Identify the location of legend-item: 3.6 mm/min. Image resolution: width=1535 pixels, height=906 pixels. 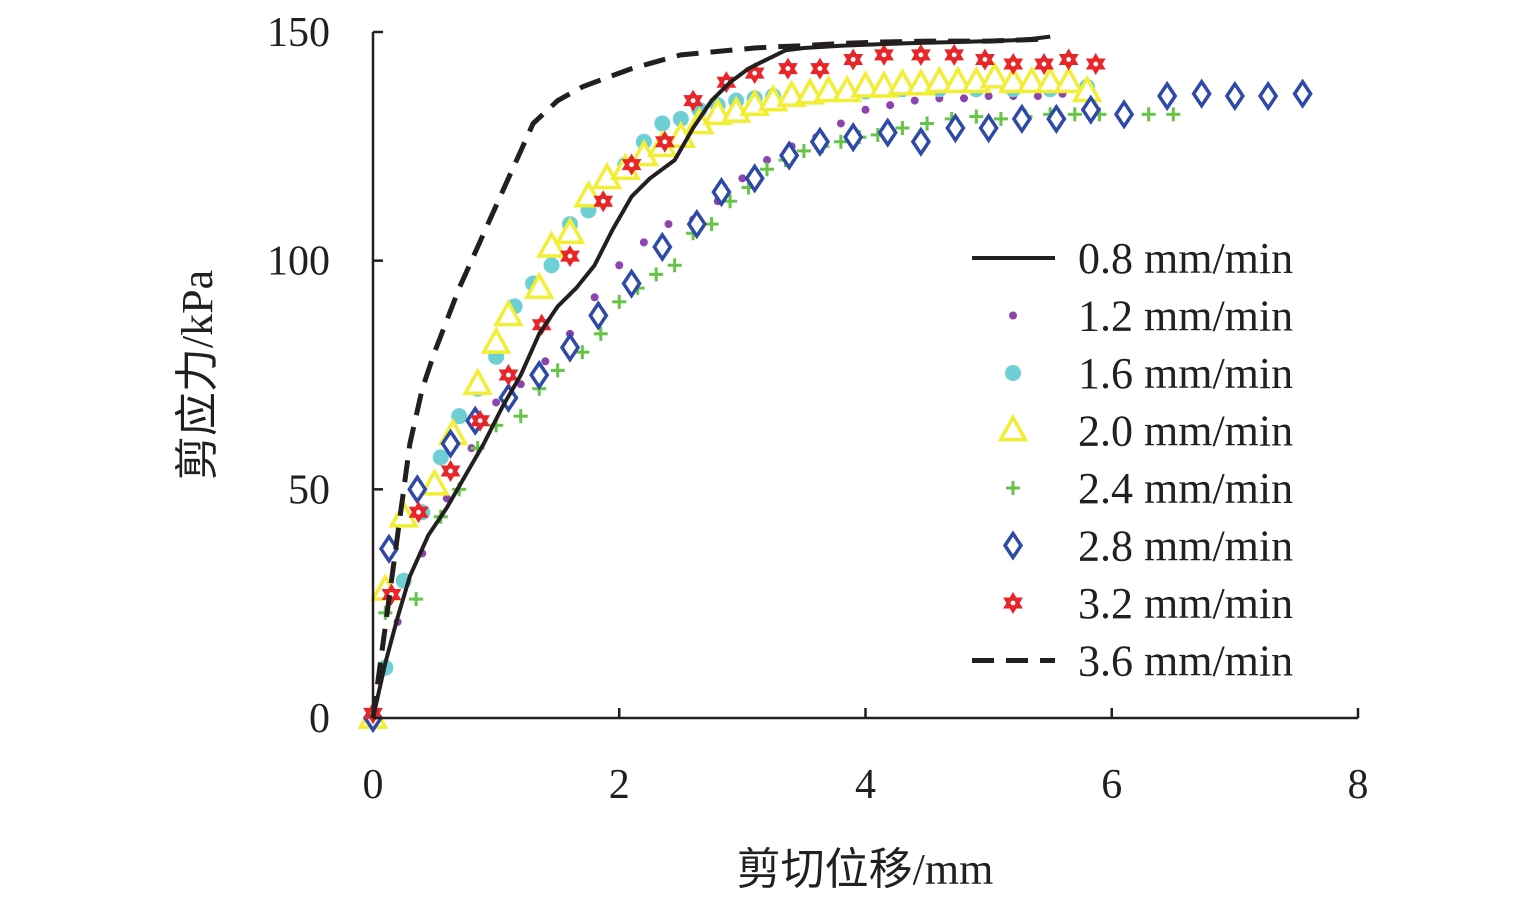
(1132, 661).